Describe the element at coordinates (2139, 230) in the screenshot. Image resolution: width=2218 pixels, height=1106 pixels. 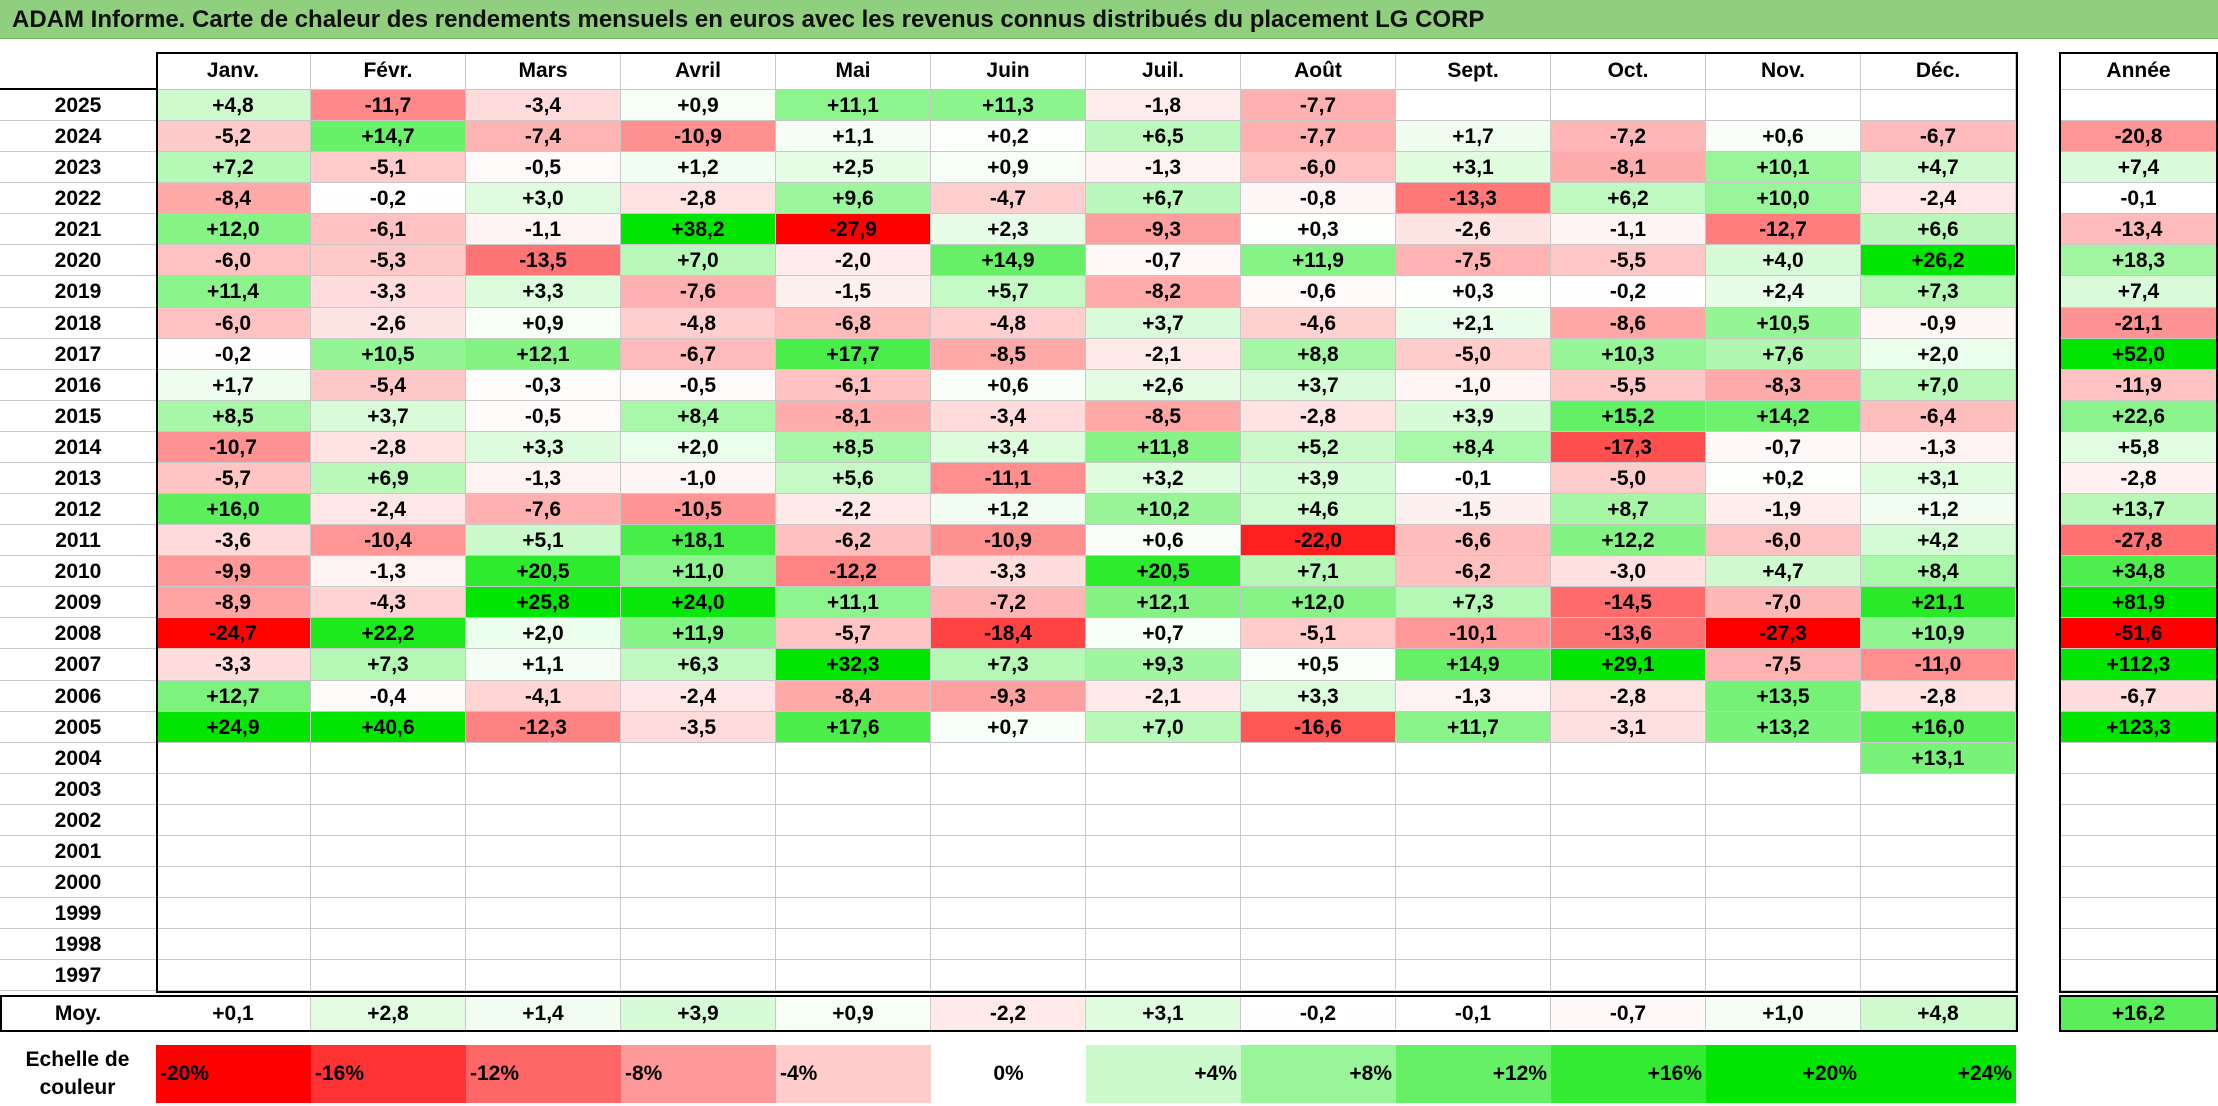
I see `annual-cell: -13,4` at that location.